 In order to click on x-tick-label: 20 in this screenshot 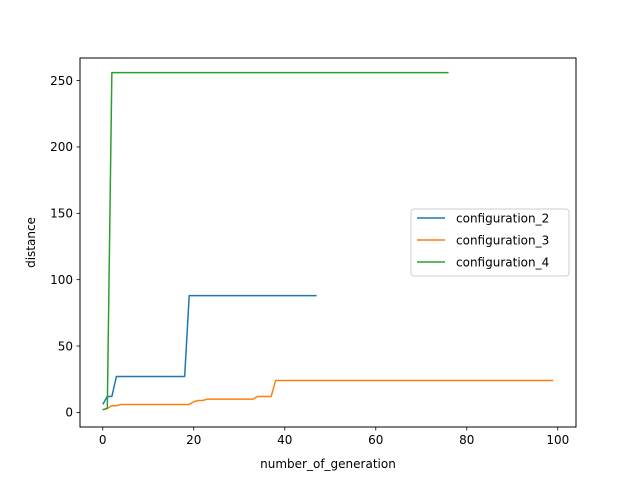, I will do `click(193, 440)`.